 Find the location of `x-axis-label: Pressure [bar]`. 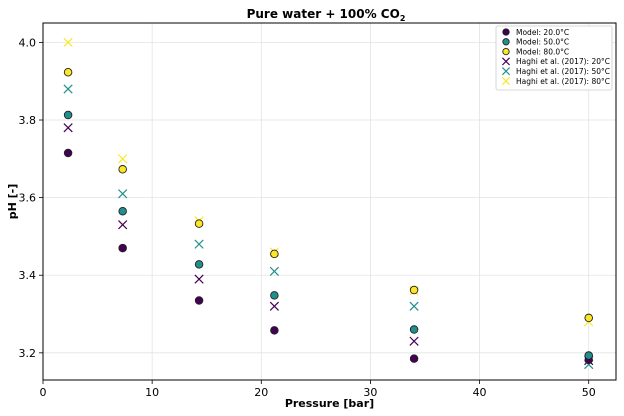

x-axis-label: Pressure [bar] is located at coordinates (329, 403).